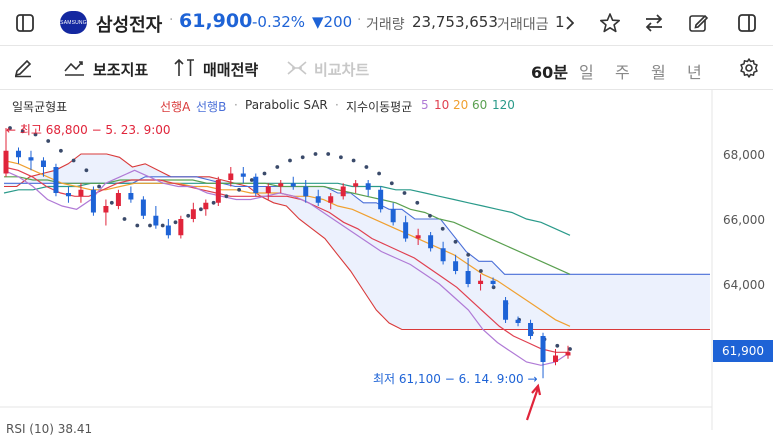 The height and width of the screenshot is (436, 773). I want to click on compare-icon, so click(297, 70).